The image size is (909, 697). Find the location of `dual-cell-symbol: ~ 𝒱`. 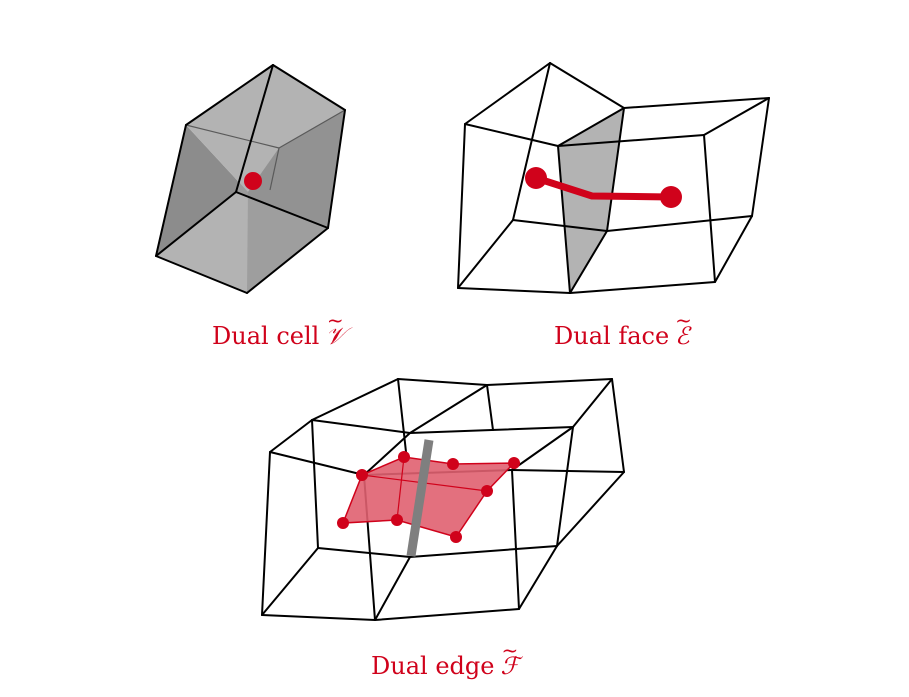

dual-cell-symbol: ~ 𝒱 is located at coordinates (335, 329).